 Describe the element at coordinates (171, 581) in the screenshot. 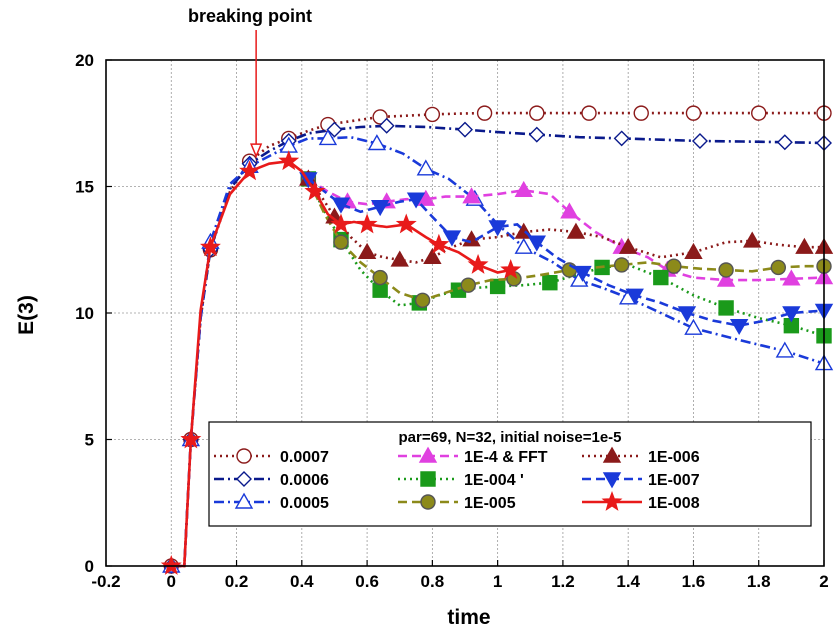

I see `x-tick-label: 0` at that location.